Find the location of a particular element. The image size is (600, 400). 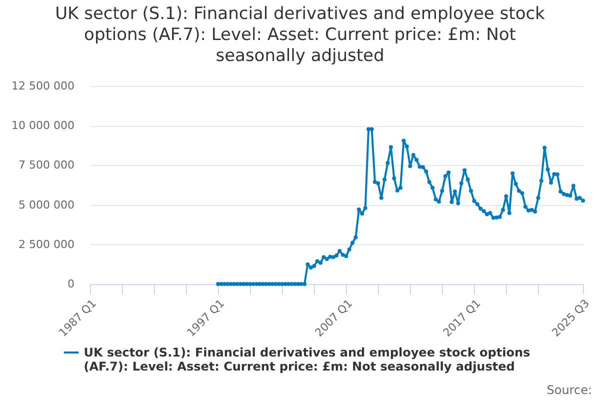

legend-label: UK sector (S.1): Financial derivatives and employee stock options (AF.7): Level: Asset: Current price: £m: Not seasonally adjusted is located at coordinates (307, 360).